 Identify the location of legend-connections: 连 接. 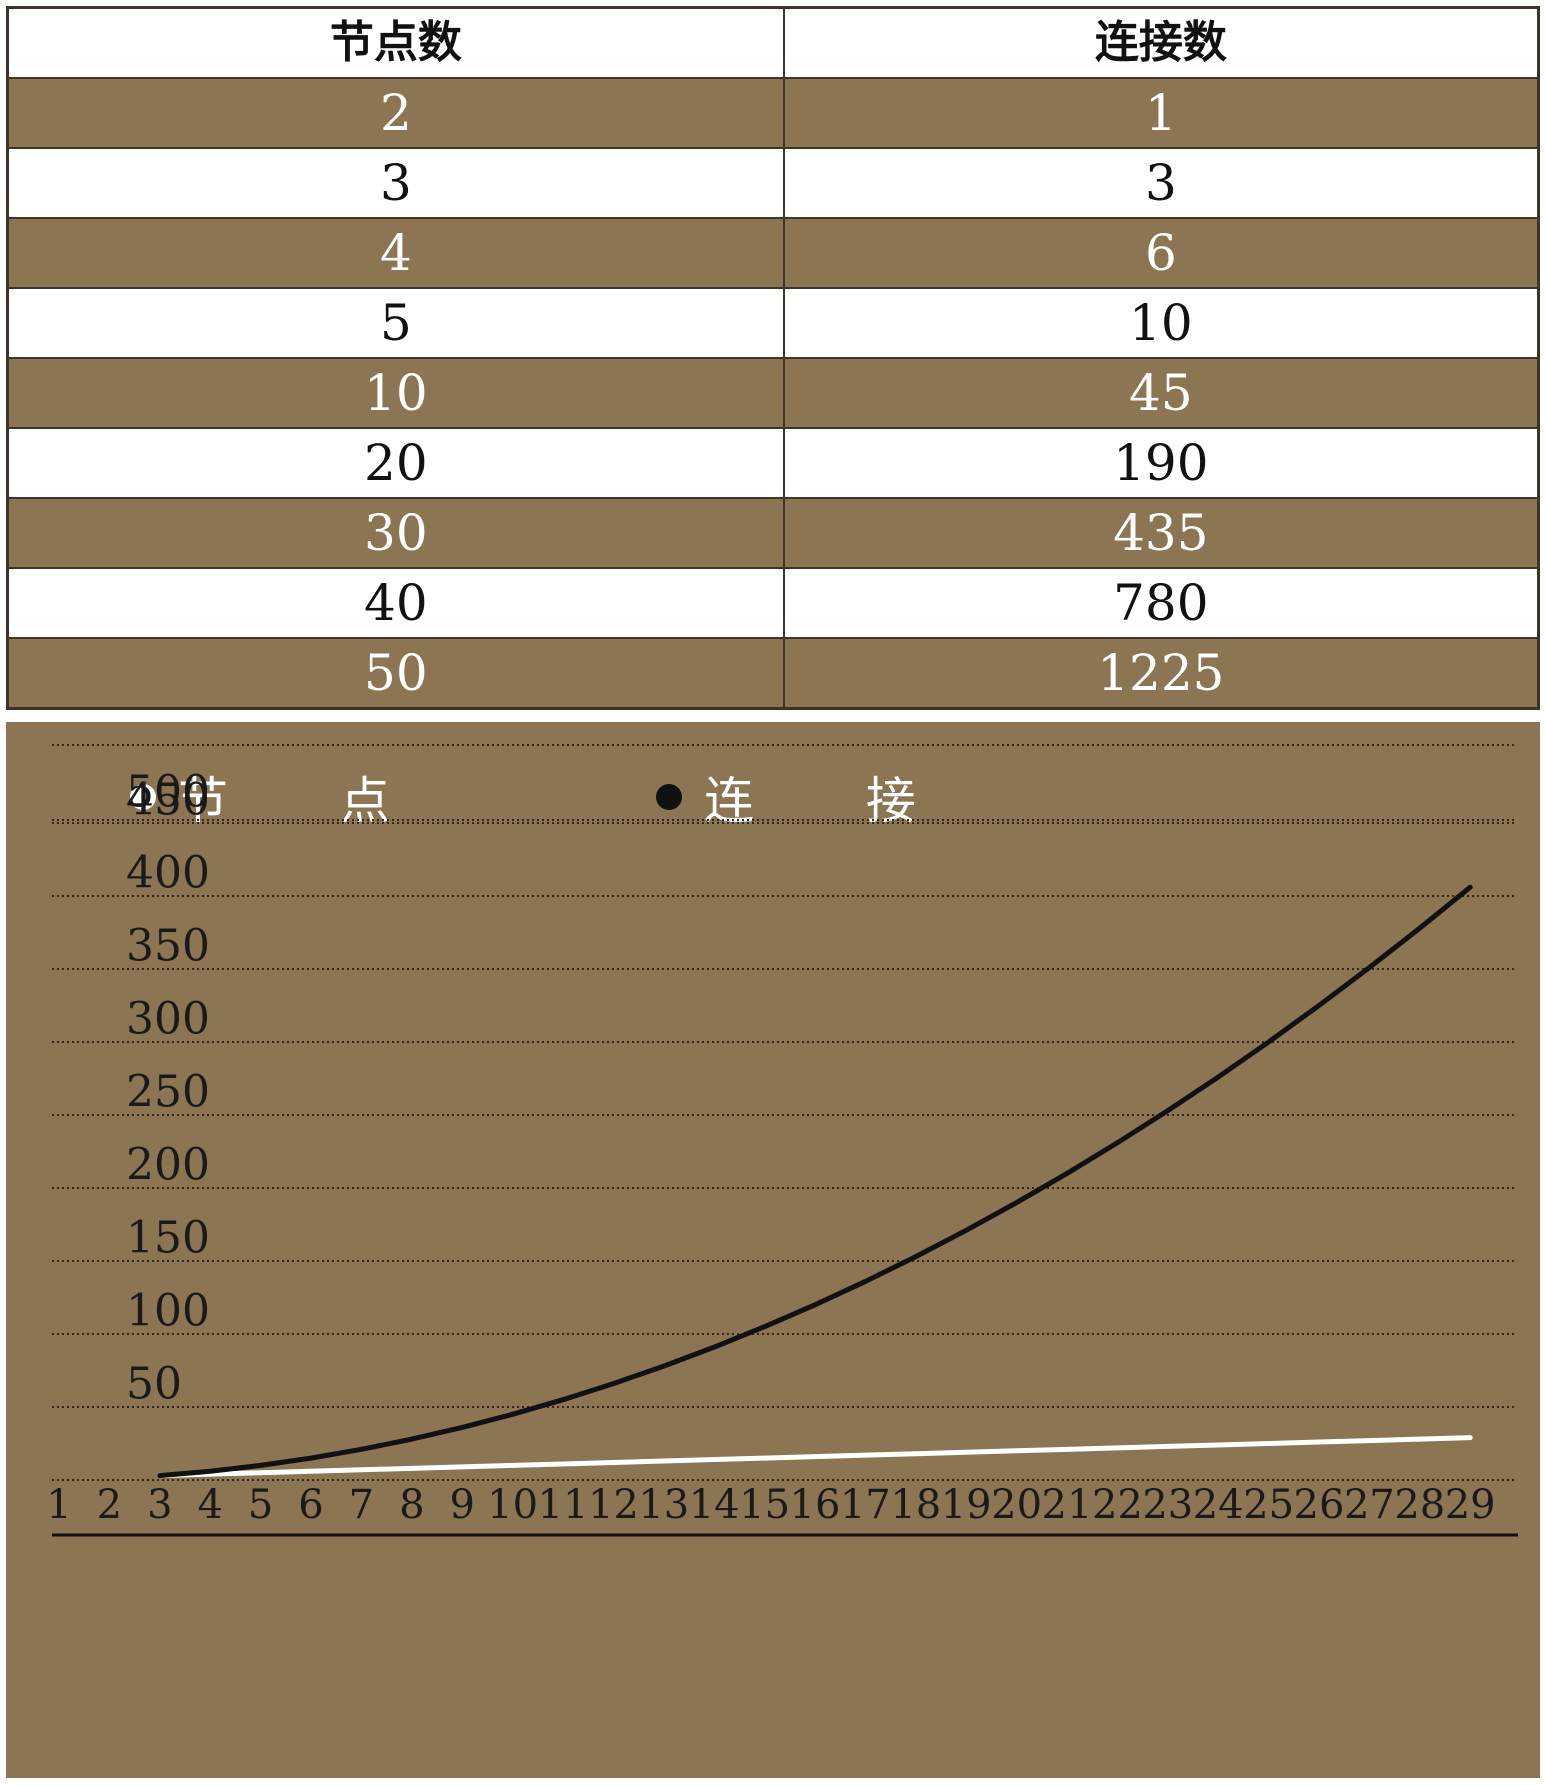
(810, 797).